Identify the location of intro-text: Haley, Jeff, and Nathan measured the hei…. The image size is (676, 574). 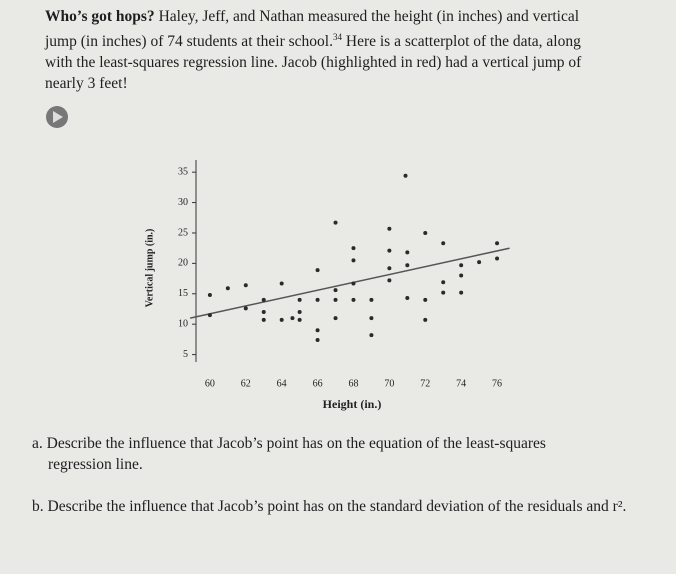
(312, 29).